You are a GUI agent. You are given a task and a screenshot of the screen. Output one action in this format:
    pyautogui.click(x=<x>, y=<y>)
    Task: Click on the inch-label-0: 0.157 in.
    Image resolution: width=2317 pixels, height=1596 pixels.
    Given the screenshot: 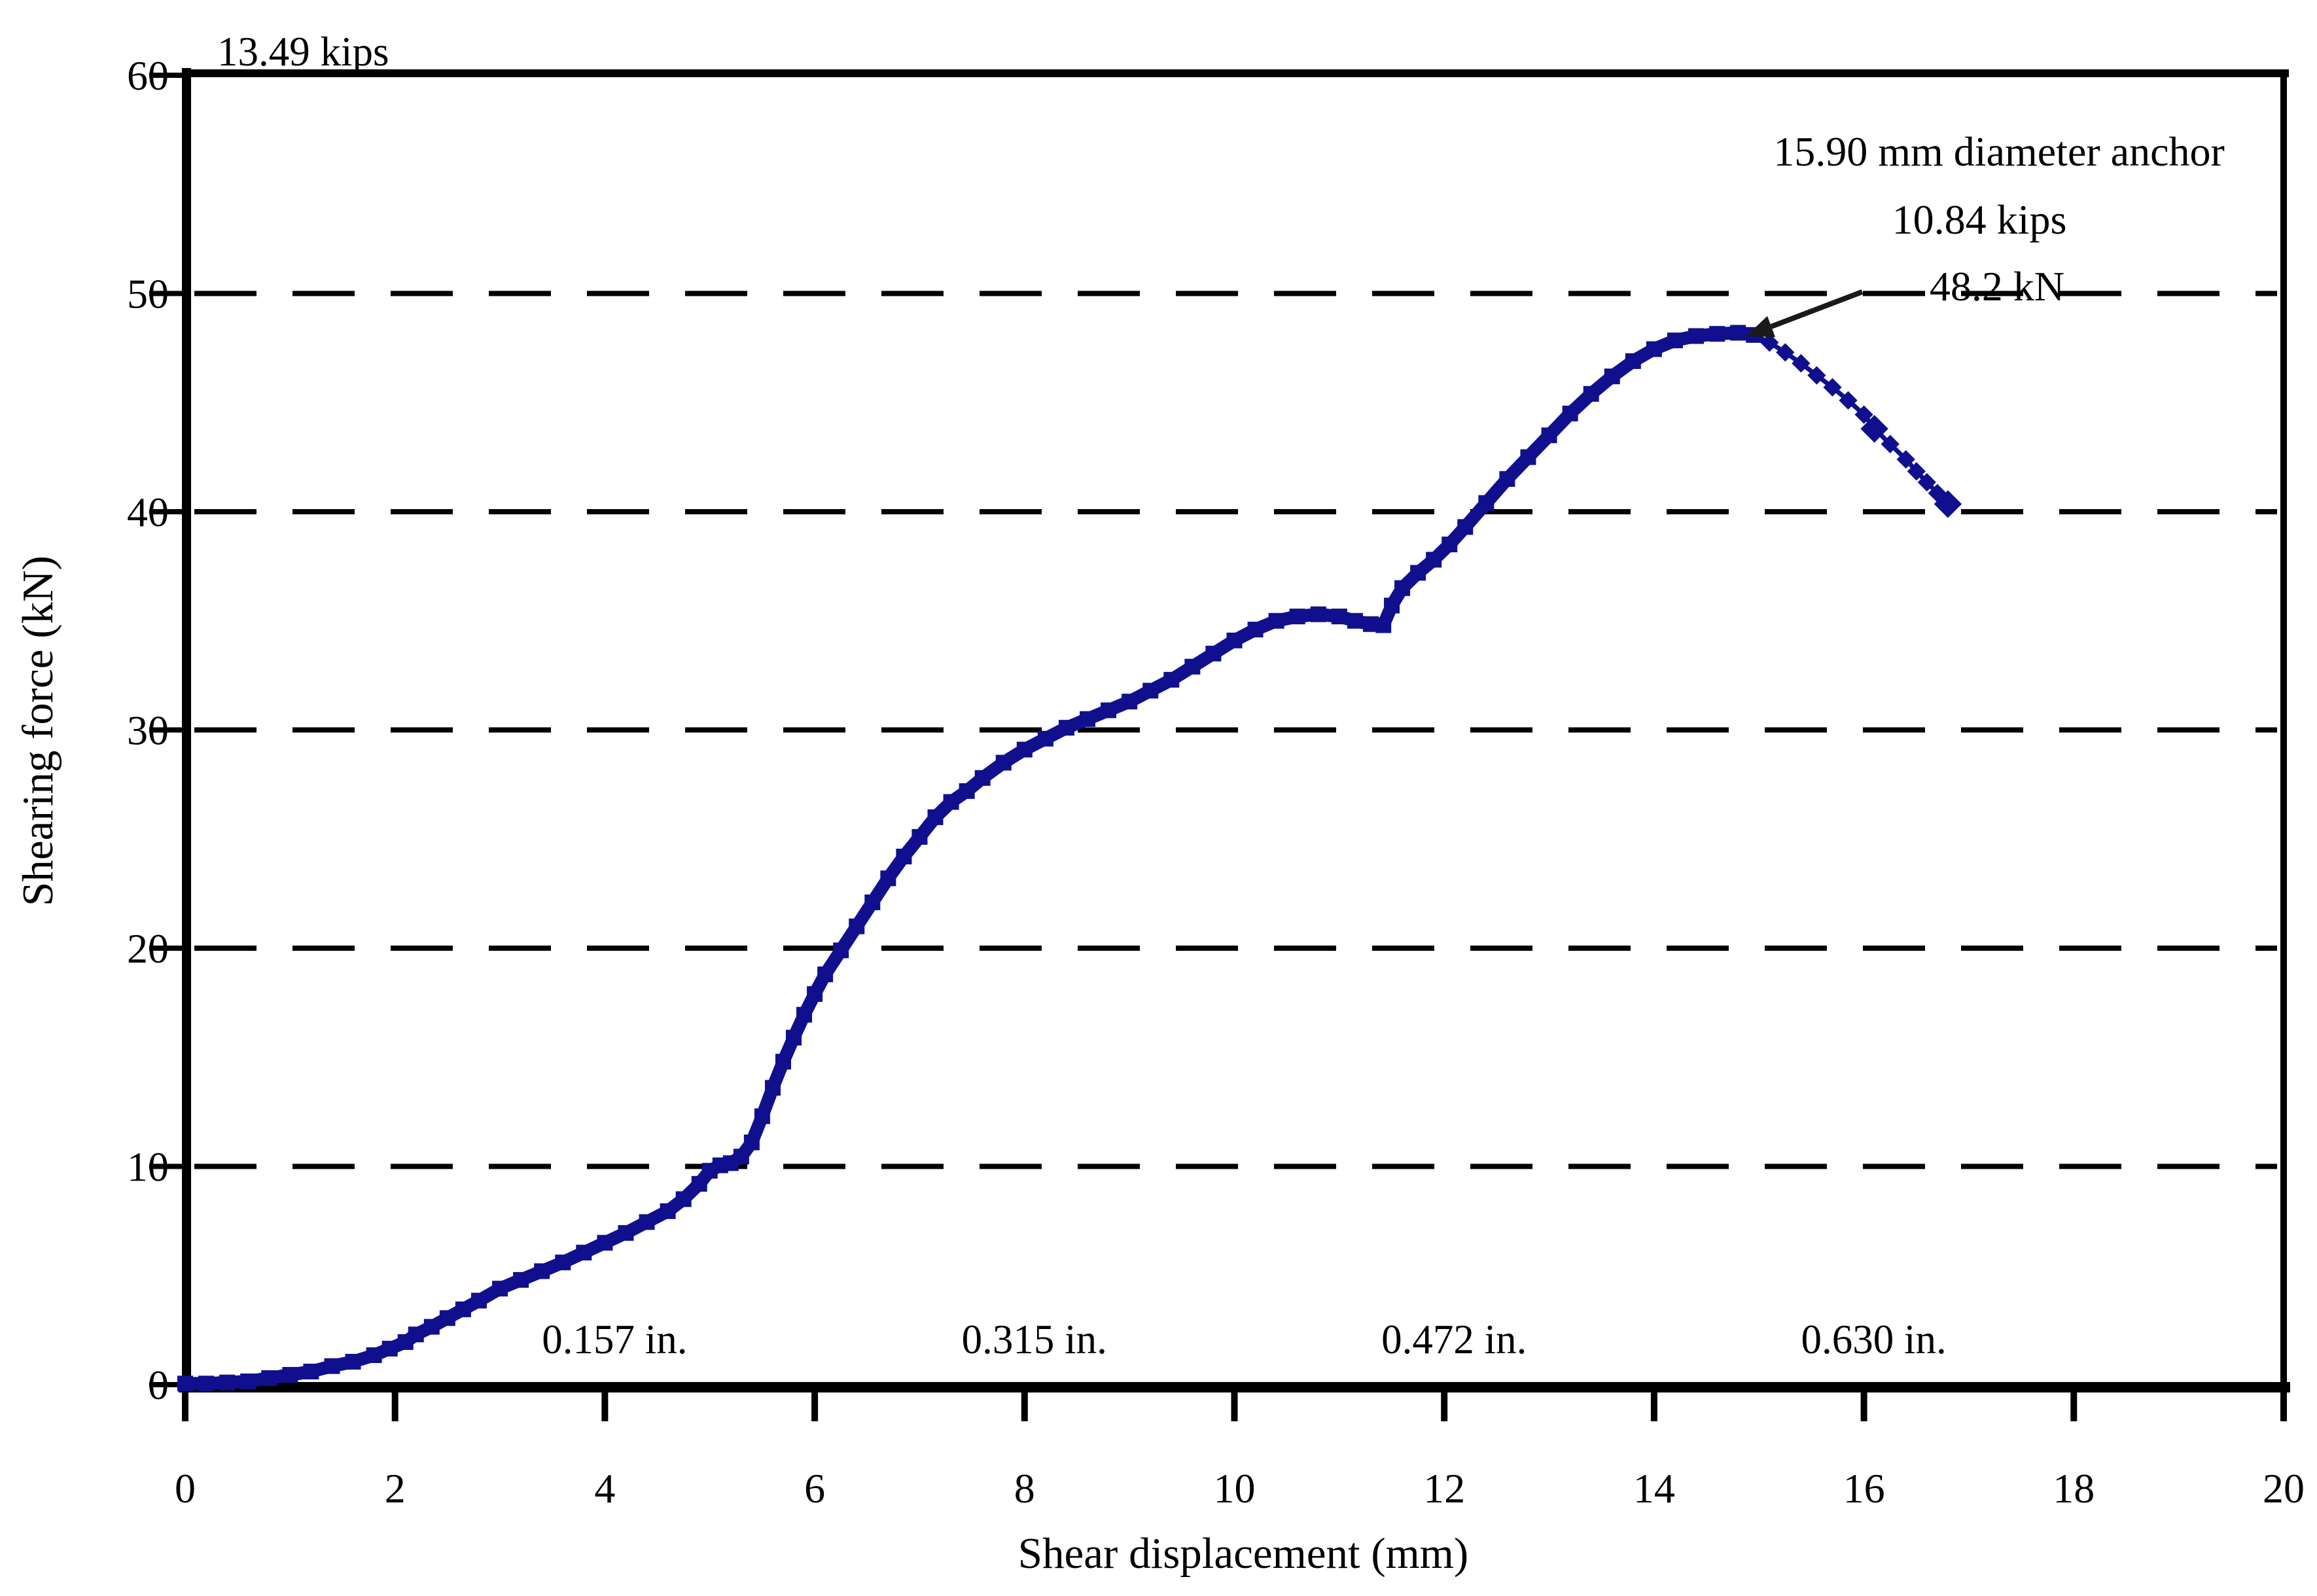 What is the action you would take?
    pyautogui.click(x=614, y=1339)
    